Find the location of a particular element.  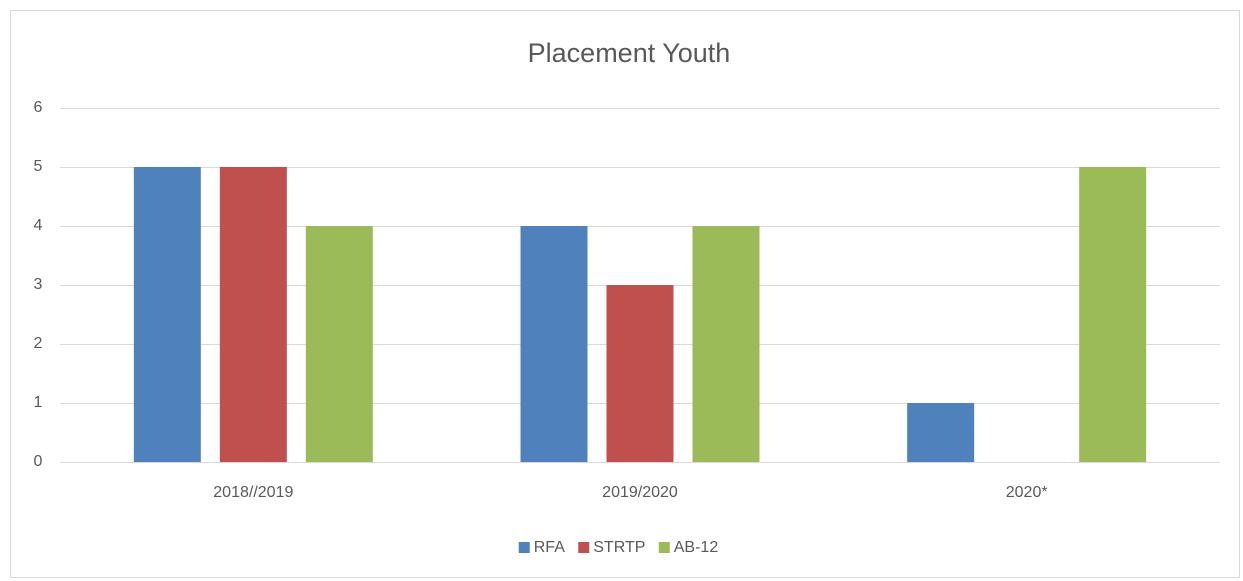

legend-label: STRTP is located at coordinates (619, 547).